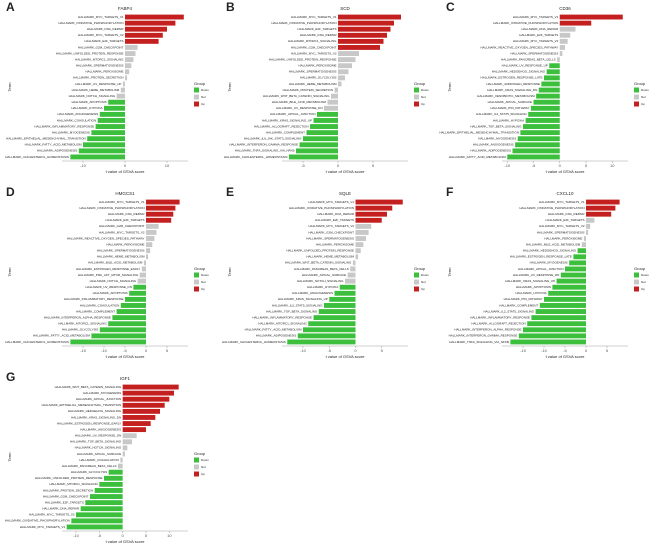 The width and height of the screenshot is (661, 559). Describe the element at coordinates (287, 120) in the screenshot. I see `bar-label: HALLMARK_KRAS_SIGNALING_UP` at that location.